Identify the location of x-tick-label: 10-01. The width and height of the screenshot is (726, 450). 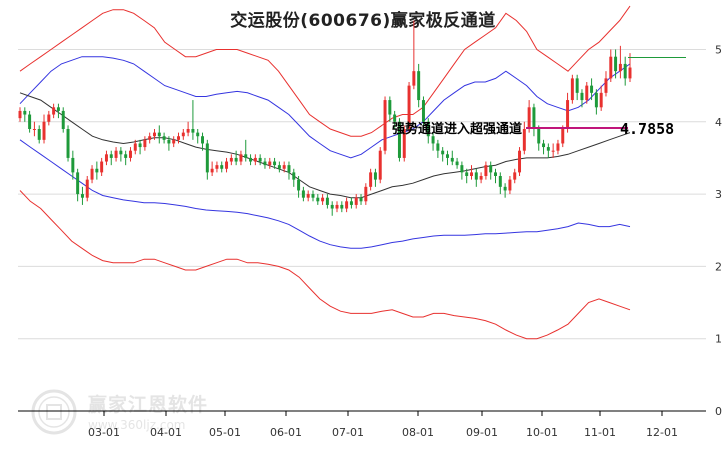
(542, 432).